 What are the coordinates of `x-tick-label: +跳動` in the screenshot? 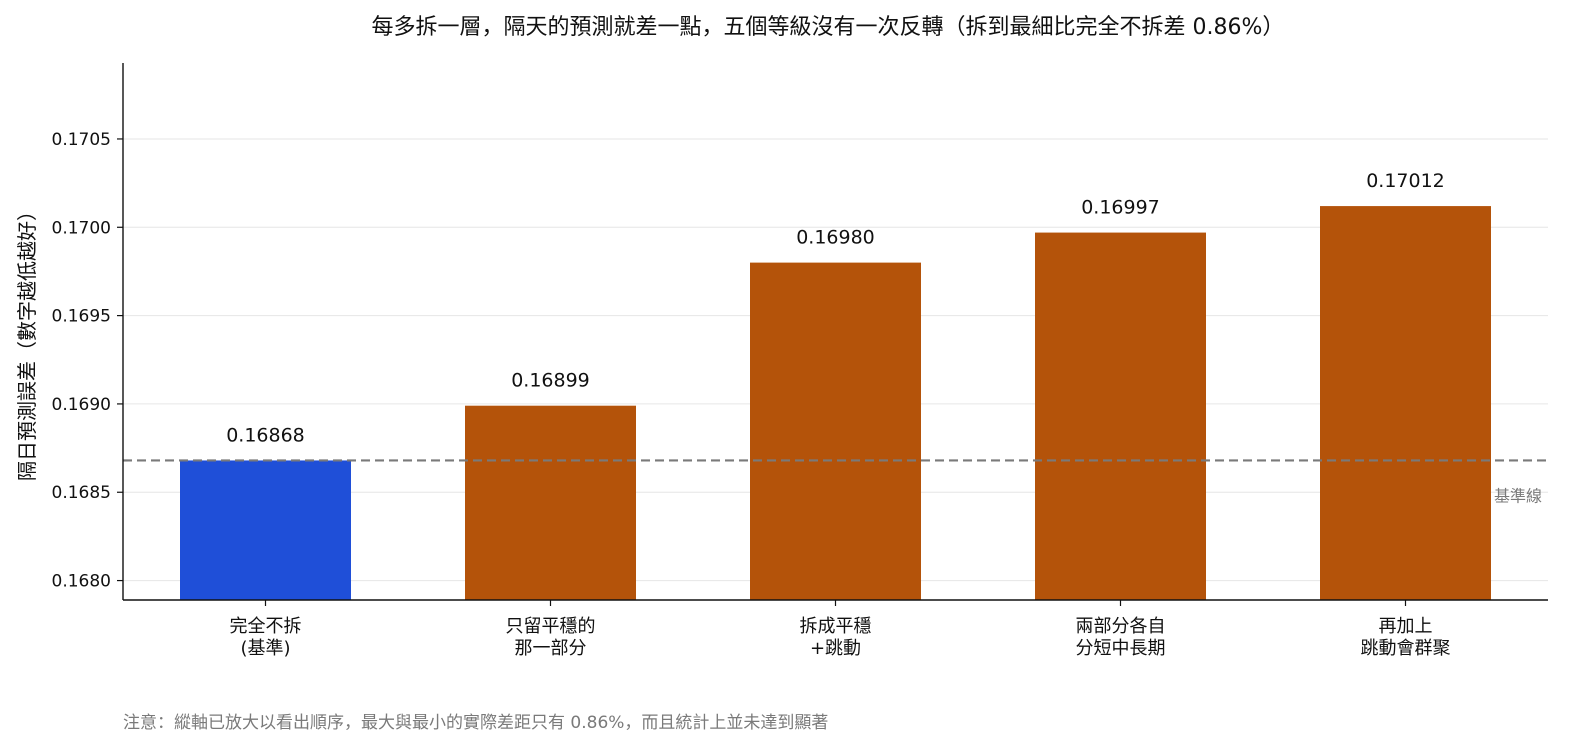 It's located at (835, 648).